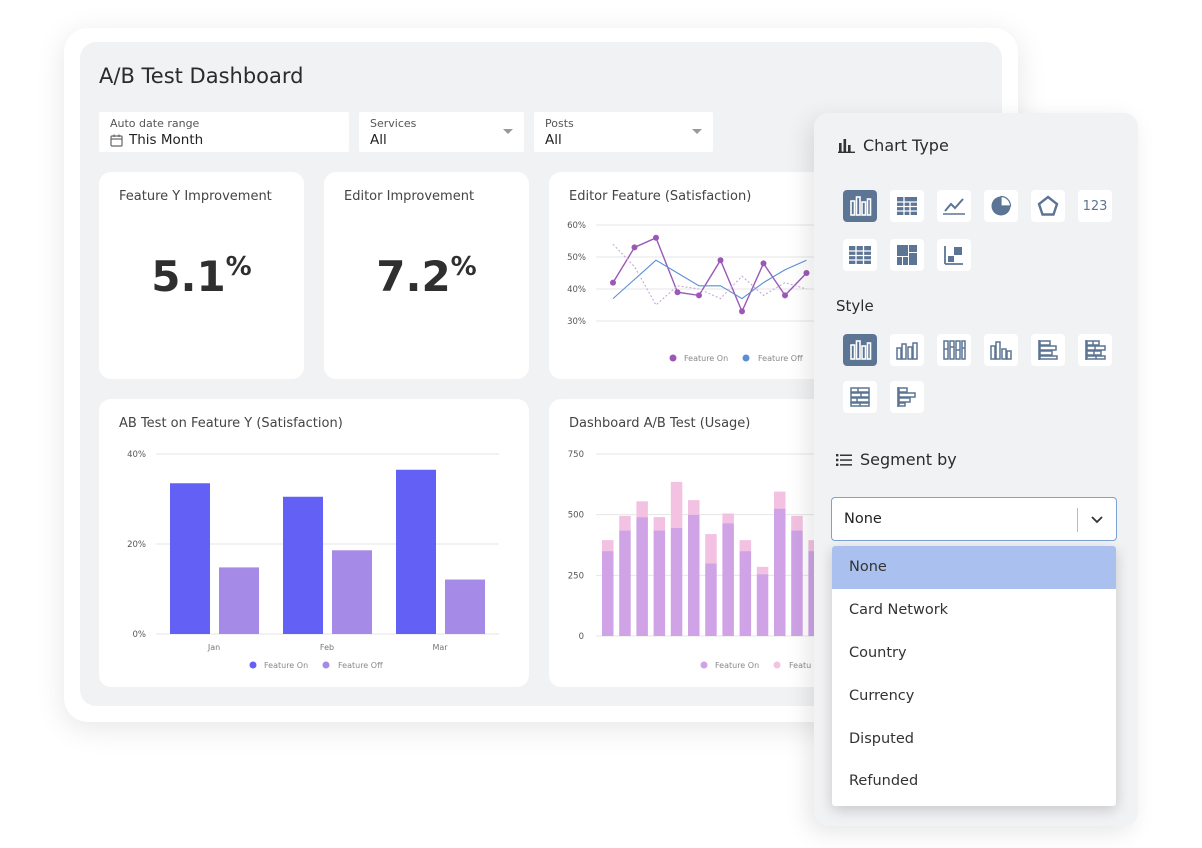  Describe the element at coordinates (1001, 206) in the screenshot. I see `pie-chart-type-button` at that location.